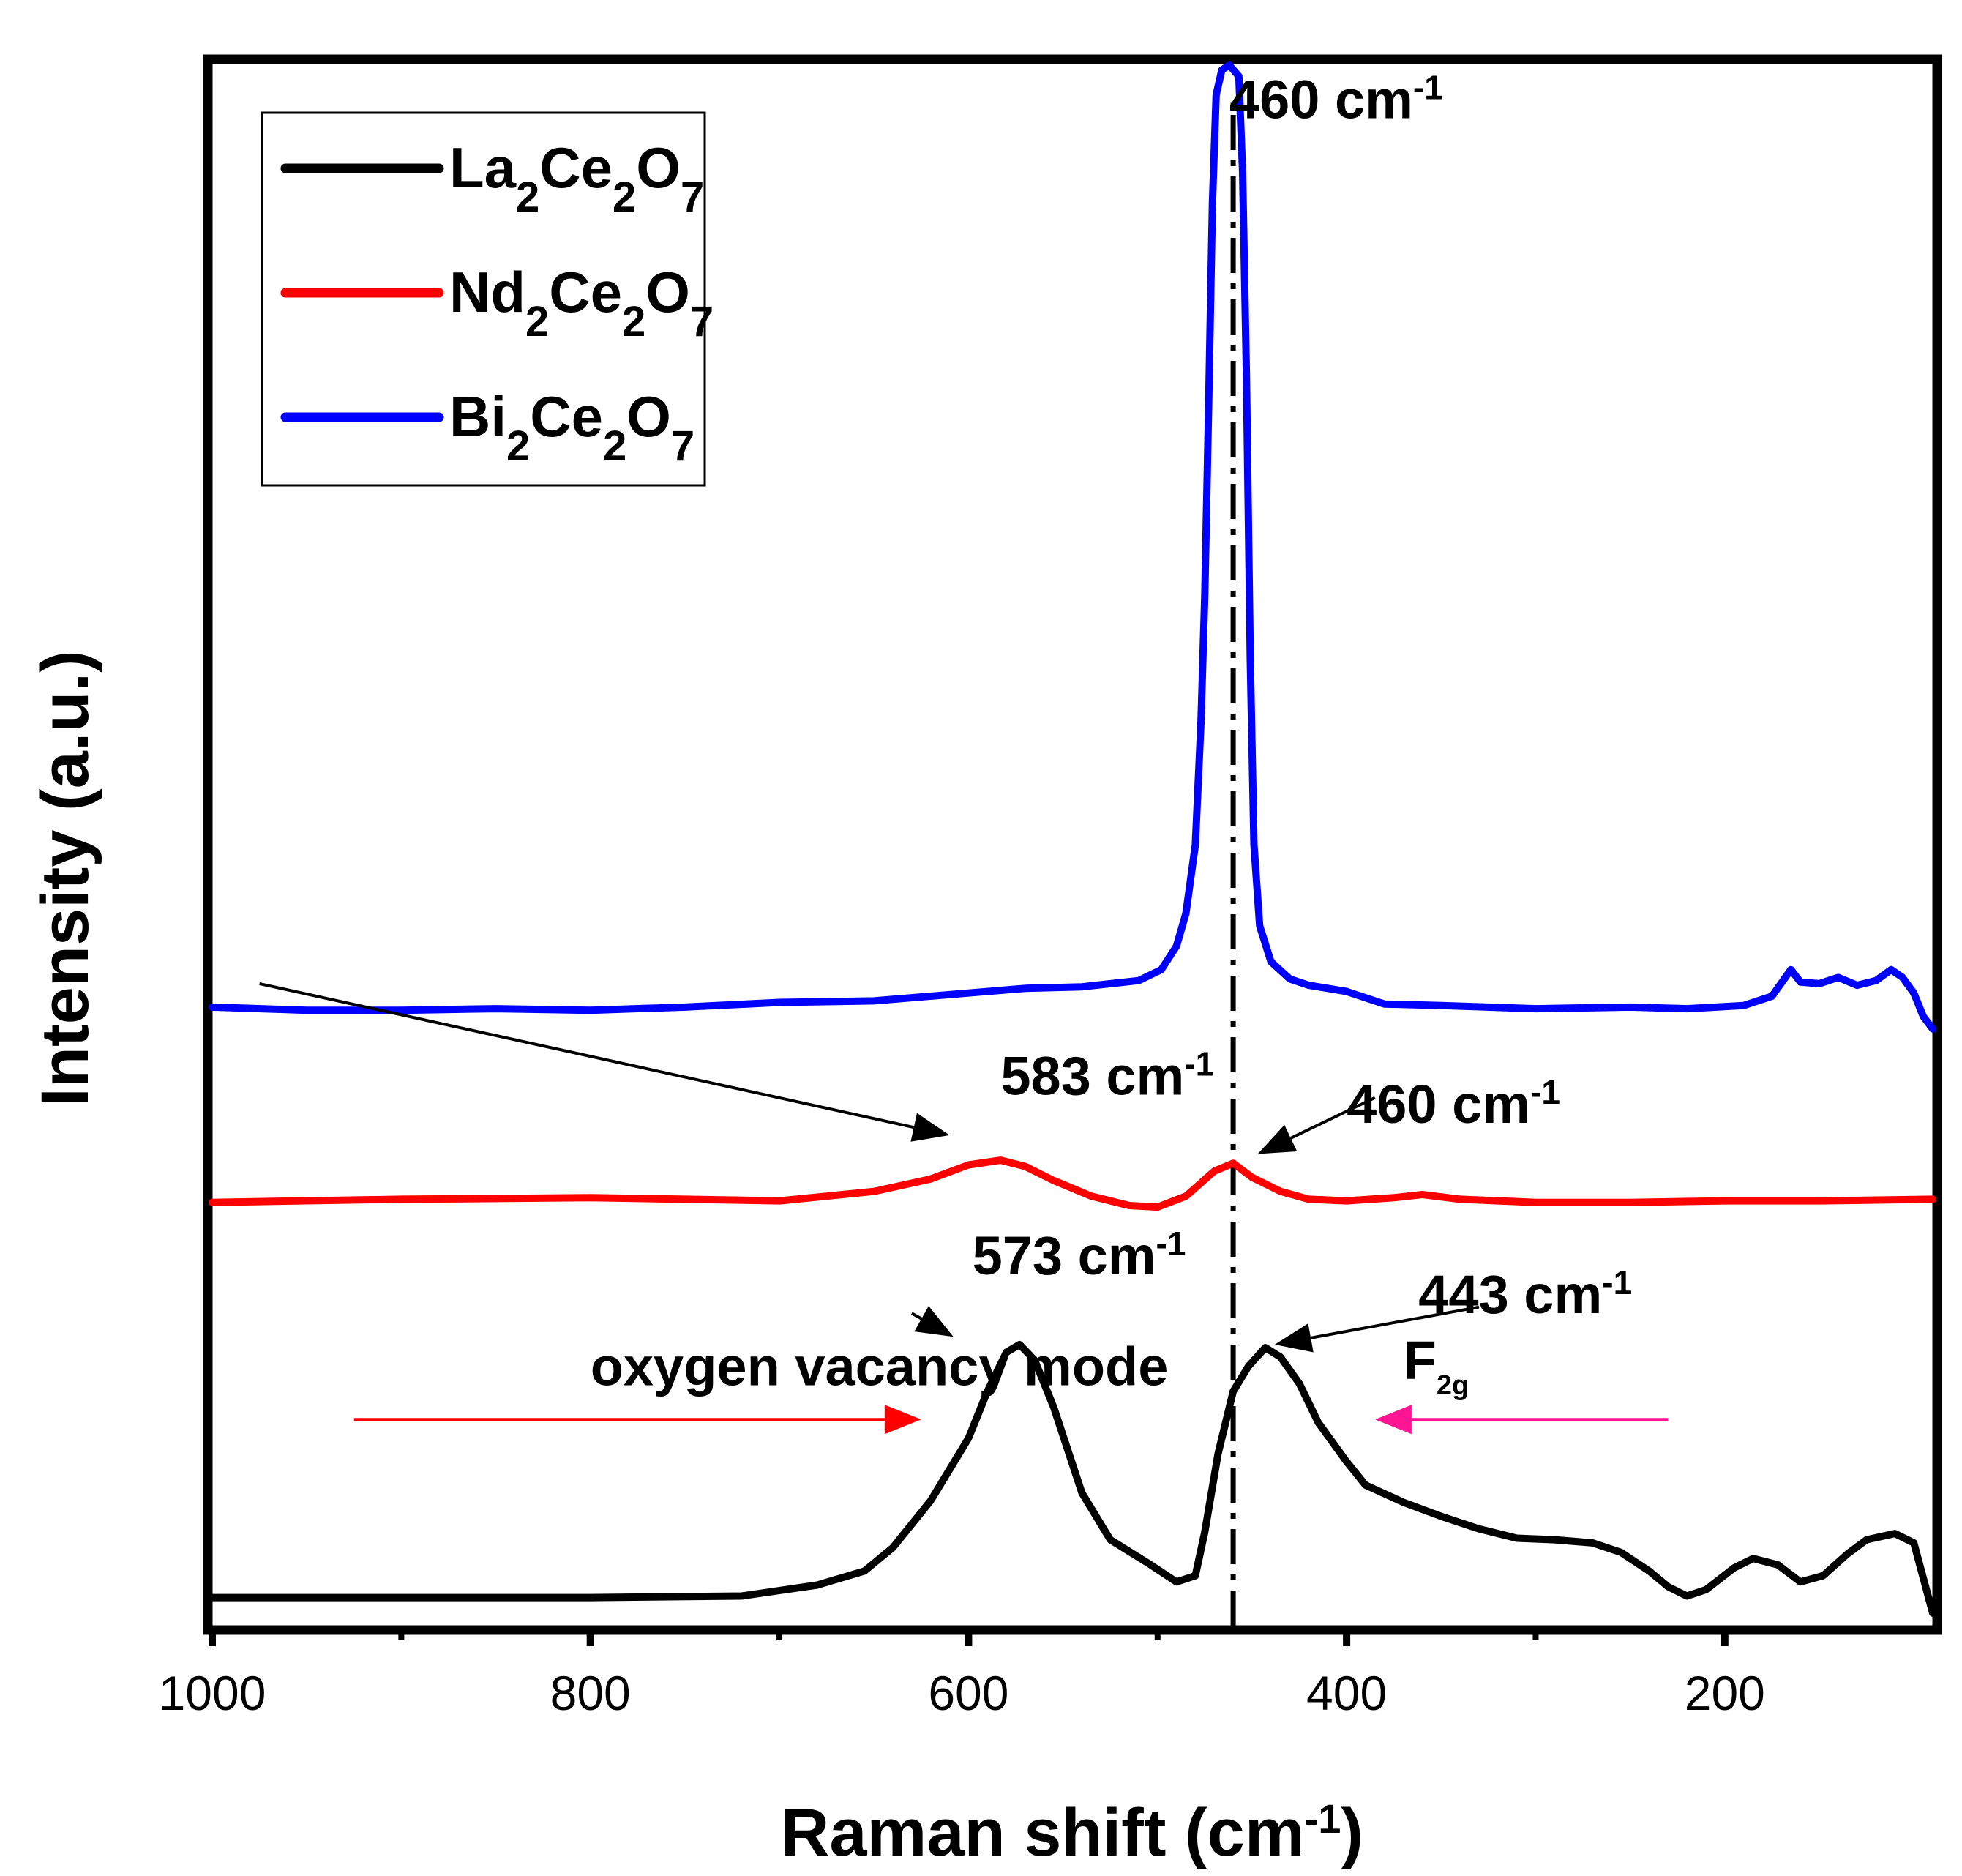 This screenshot has height=1876, width=1962. What do you see at coordinates (1336, 100) in the screenshot?
I see `annotation-label-0: 460 cm-1` at bounding box center [1336, 100].